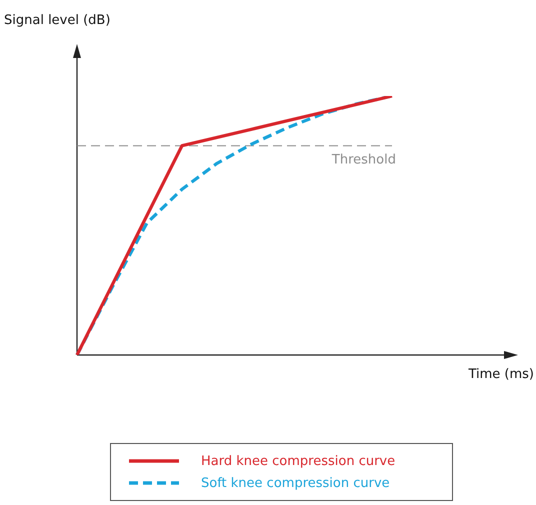 This screenshot has width=536, height=505. What do you see at coordinates (57, 20) in the screenshot?
I see `text: Signal level (dB)` at bounding box center [57, 20].